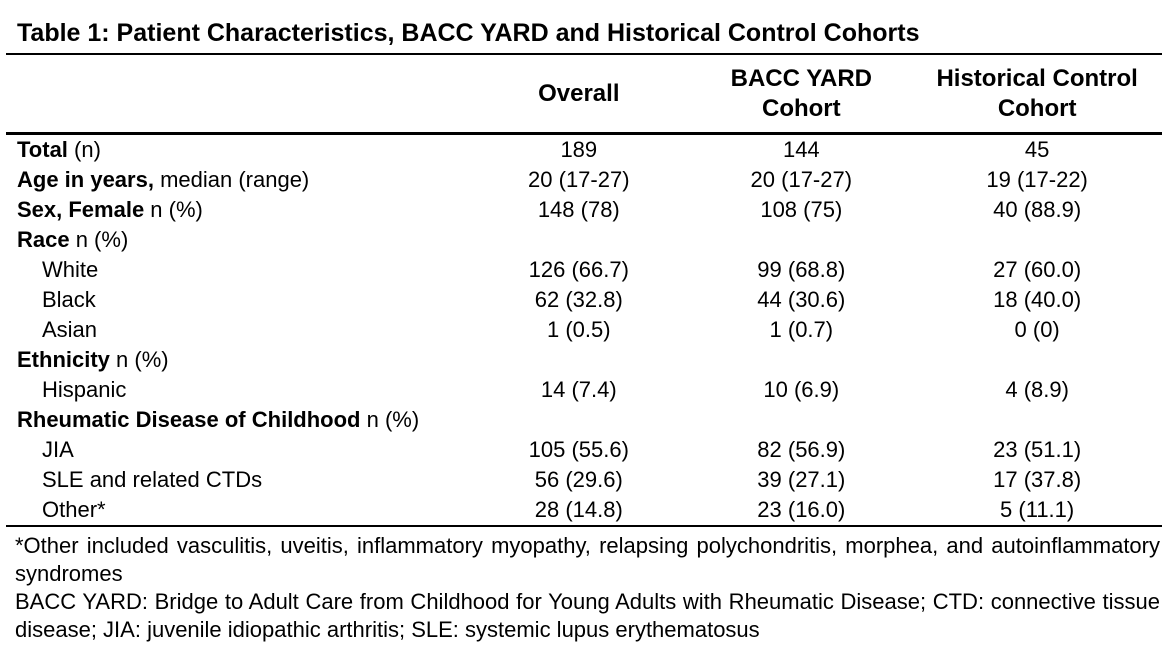  I want to click on row-label-header, so click(237, 95).